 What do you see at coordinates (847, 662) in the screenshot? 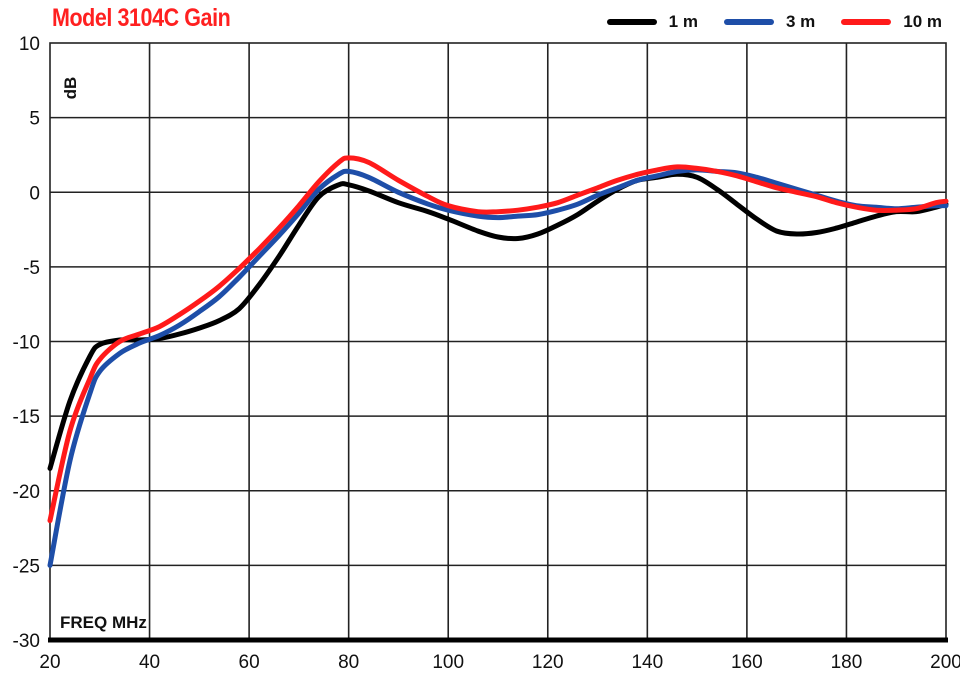
I see `x-tick-label: 180` at bounding box center [847, 662].